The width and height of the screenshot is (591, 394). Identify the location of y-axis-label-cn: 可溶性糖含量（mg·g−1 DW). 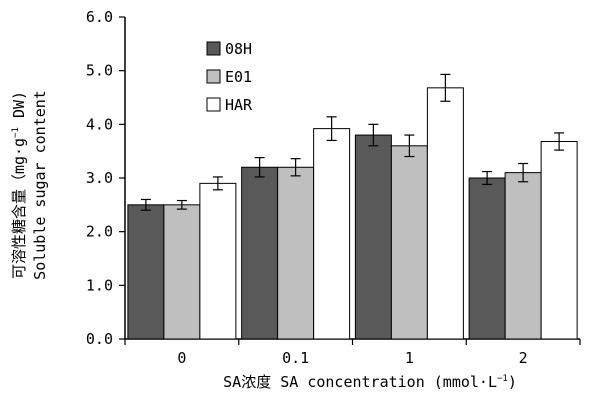
(19, 185).